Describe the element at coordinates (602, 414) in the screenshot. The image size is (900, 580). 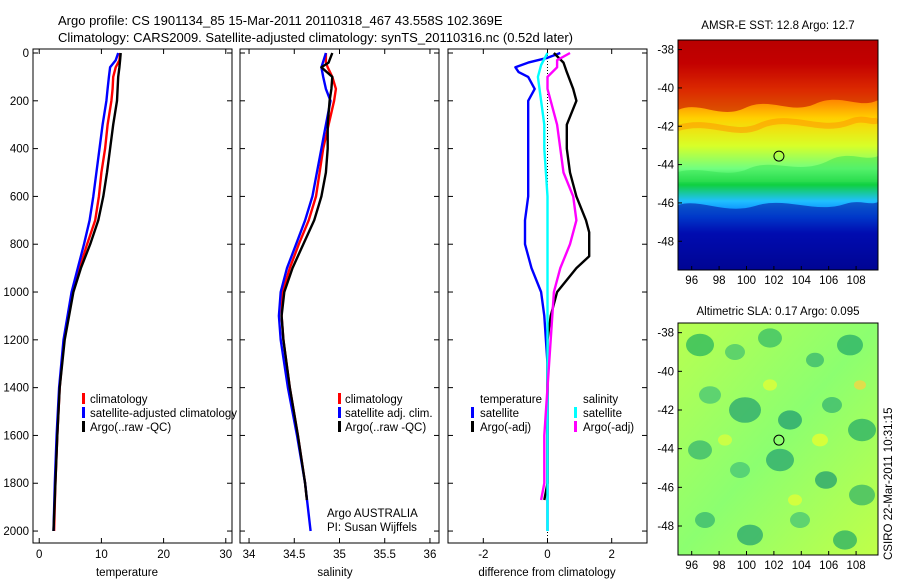
I see `legend-label-sal-satellite-diff: satellite` at that location.